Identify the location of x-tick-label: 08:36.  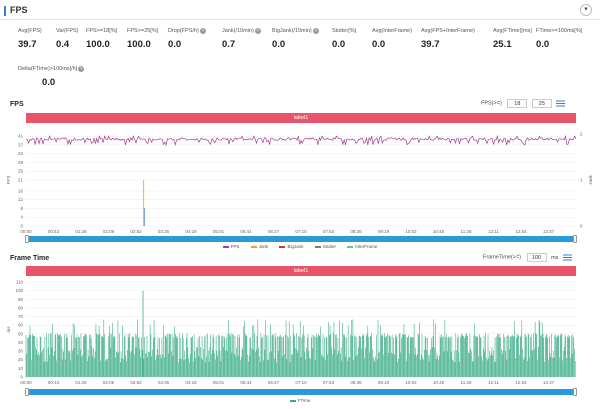
(356, 231).